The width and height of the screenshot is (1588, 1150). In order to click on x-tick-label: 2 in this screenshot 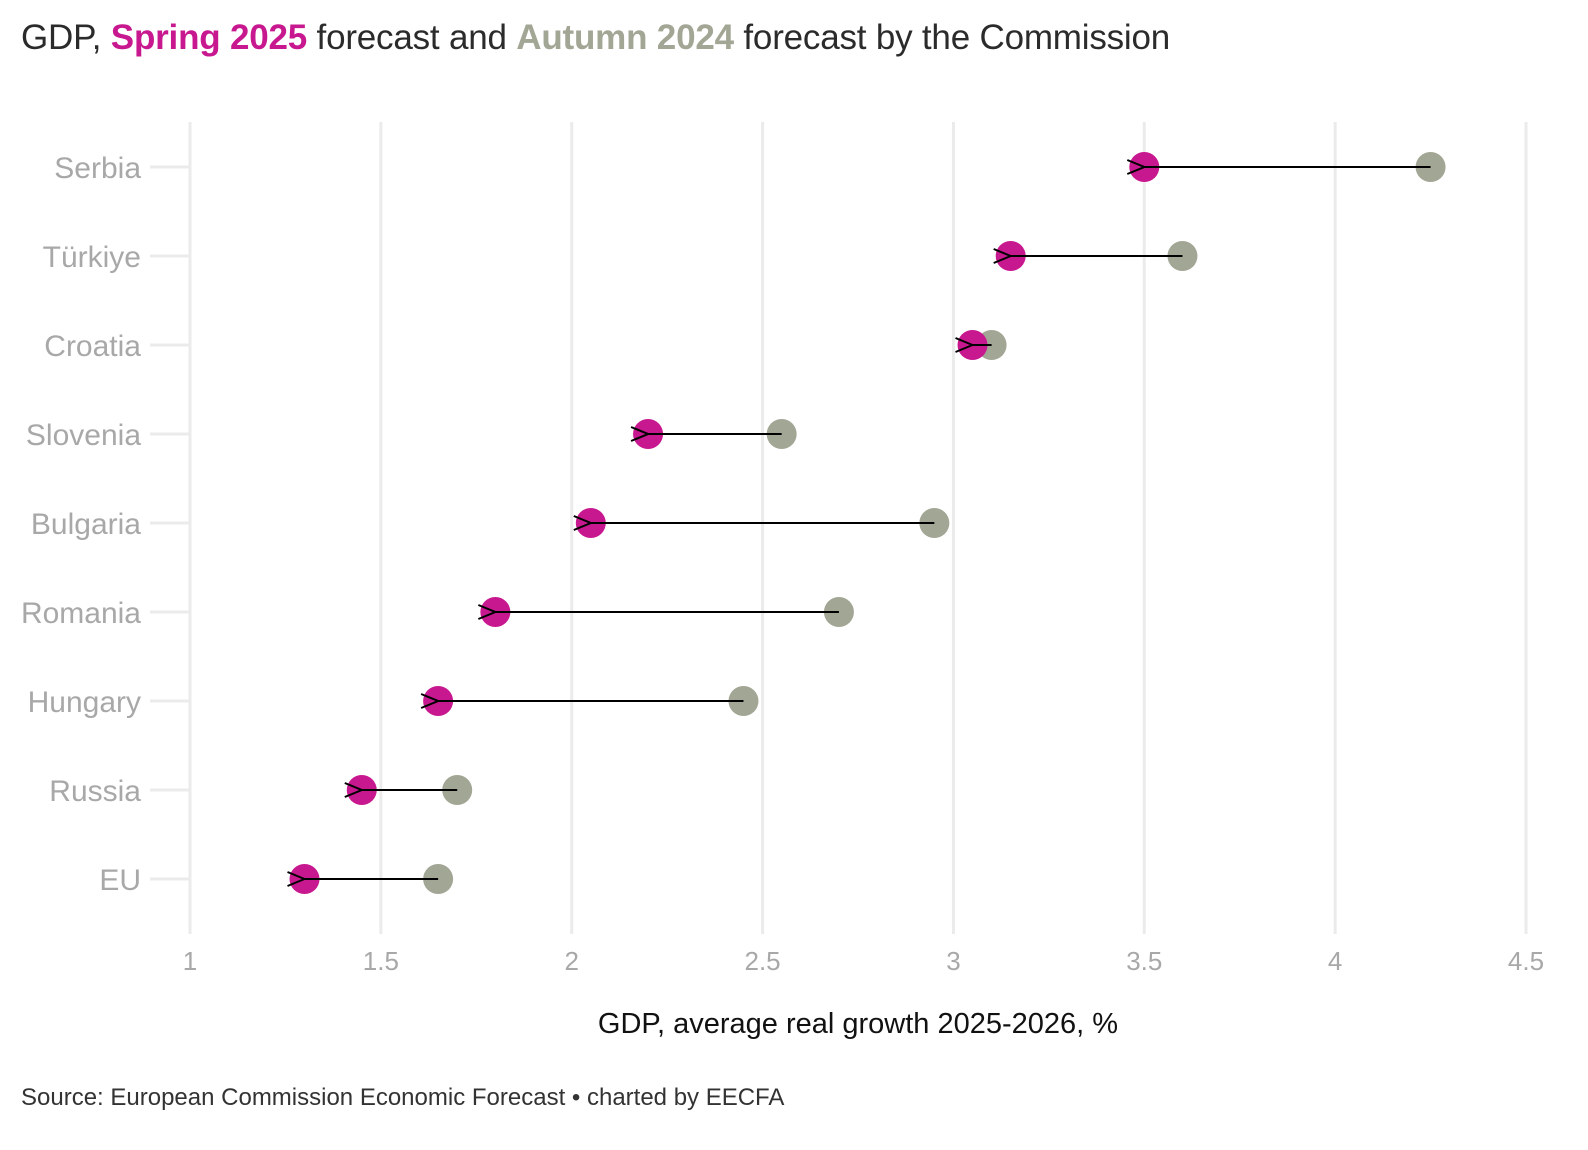, I will do `click(571, 961)`.